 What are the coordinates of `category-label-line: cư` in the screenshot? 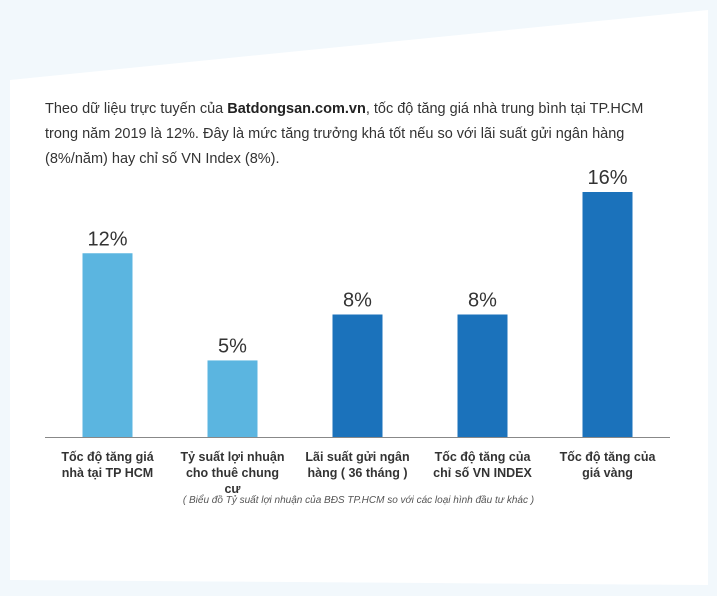 It's located at (232, 489).